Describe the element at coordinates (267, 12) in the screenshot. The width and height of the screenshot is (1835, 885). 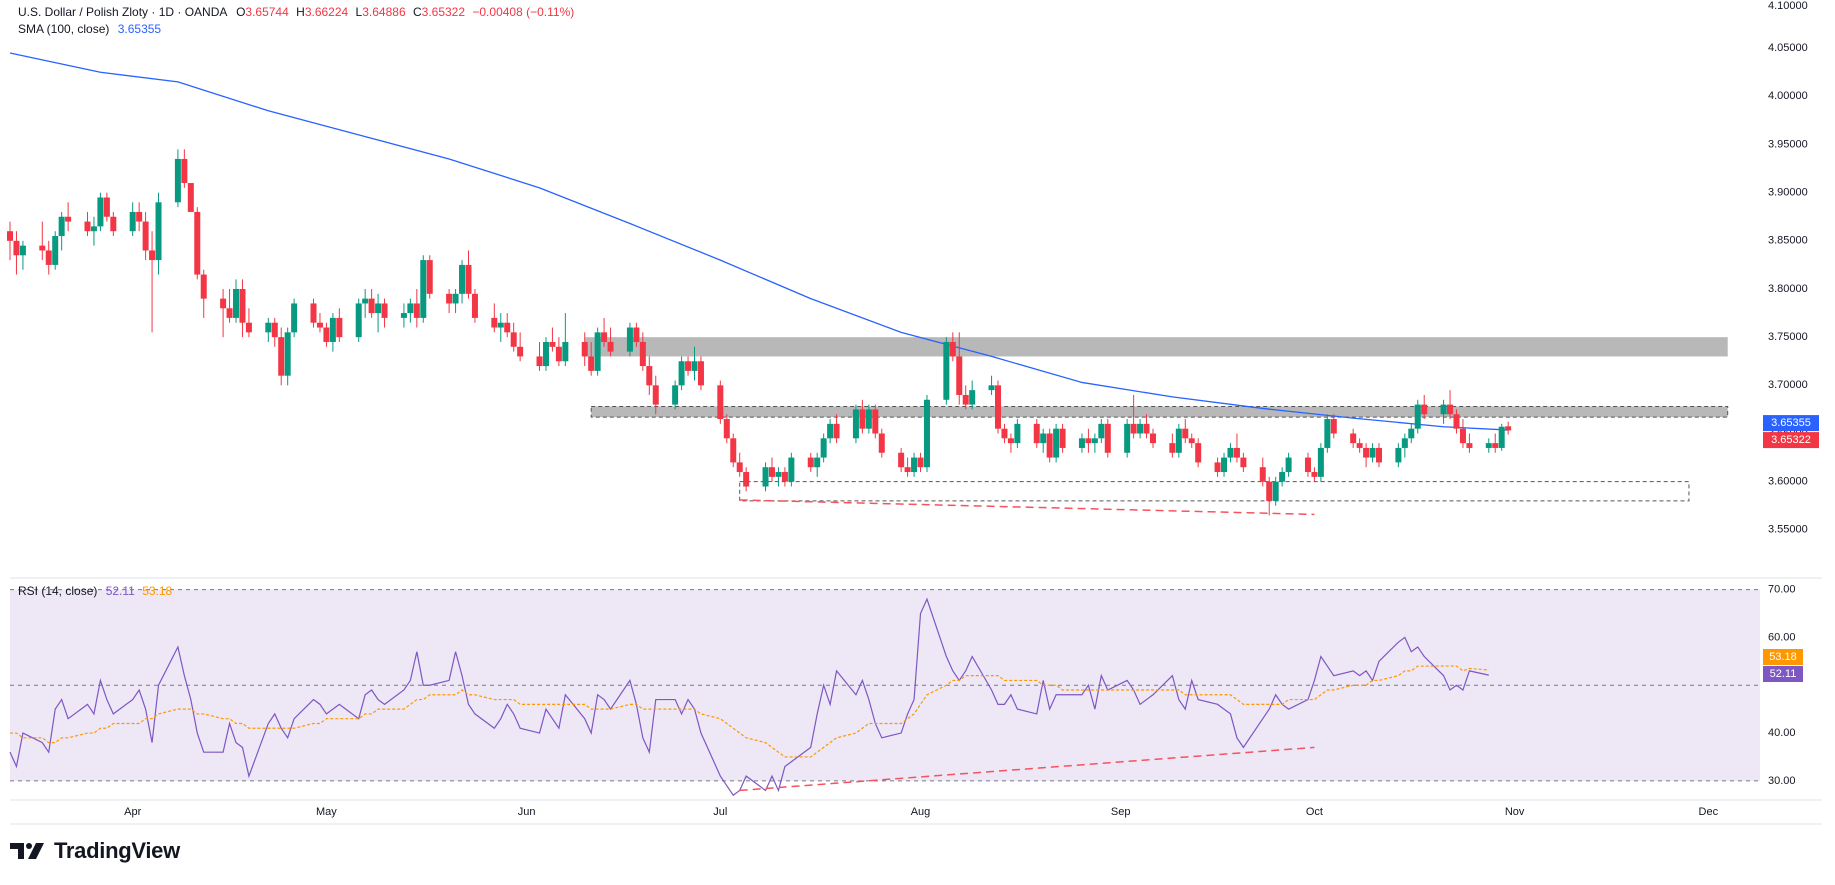
I see `open-value: 3.65744` at that location.